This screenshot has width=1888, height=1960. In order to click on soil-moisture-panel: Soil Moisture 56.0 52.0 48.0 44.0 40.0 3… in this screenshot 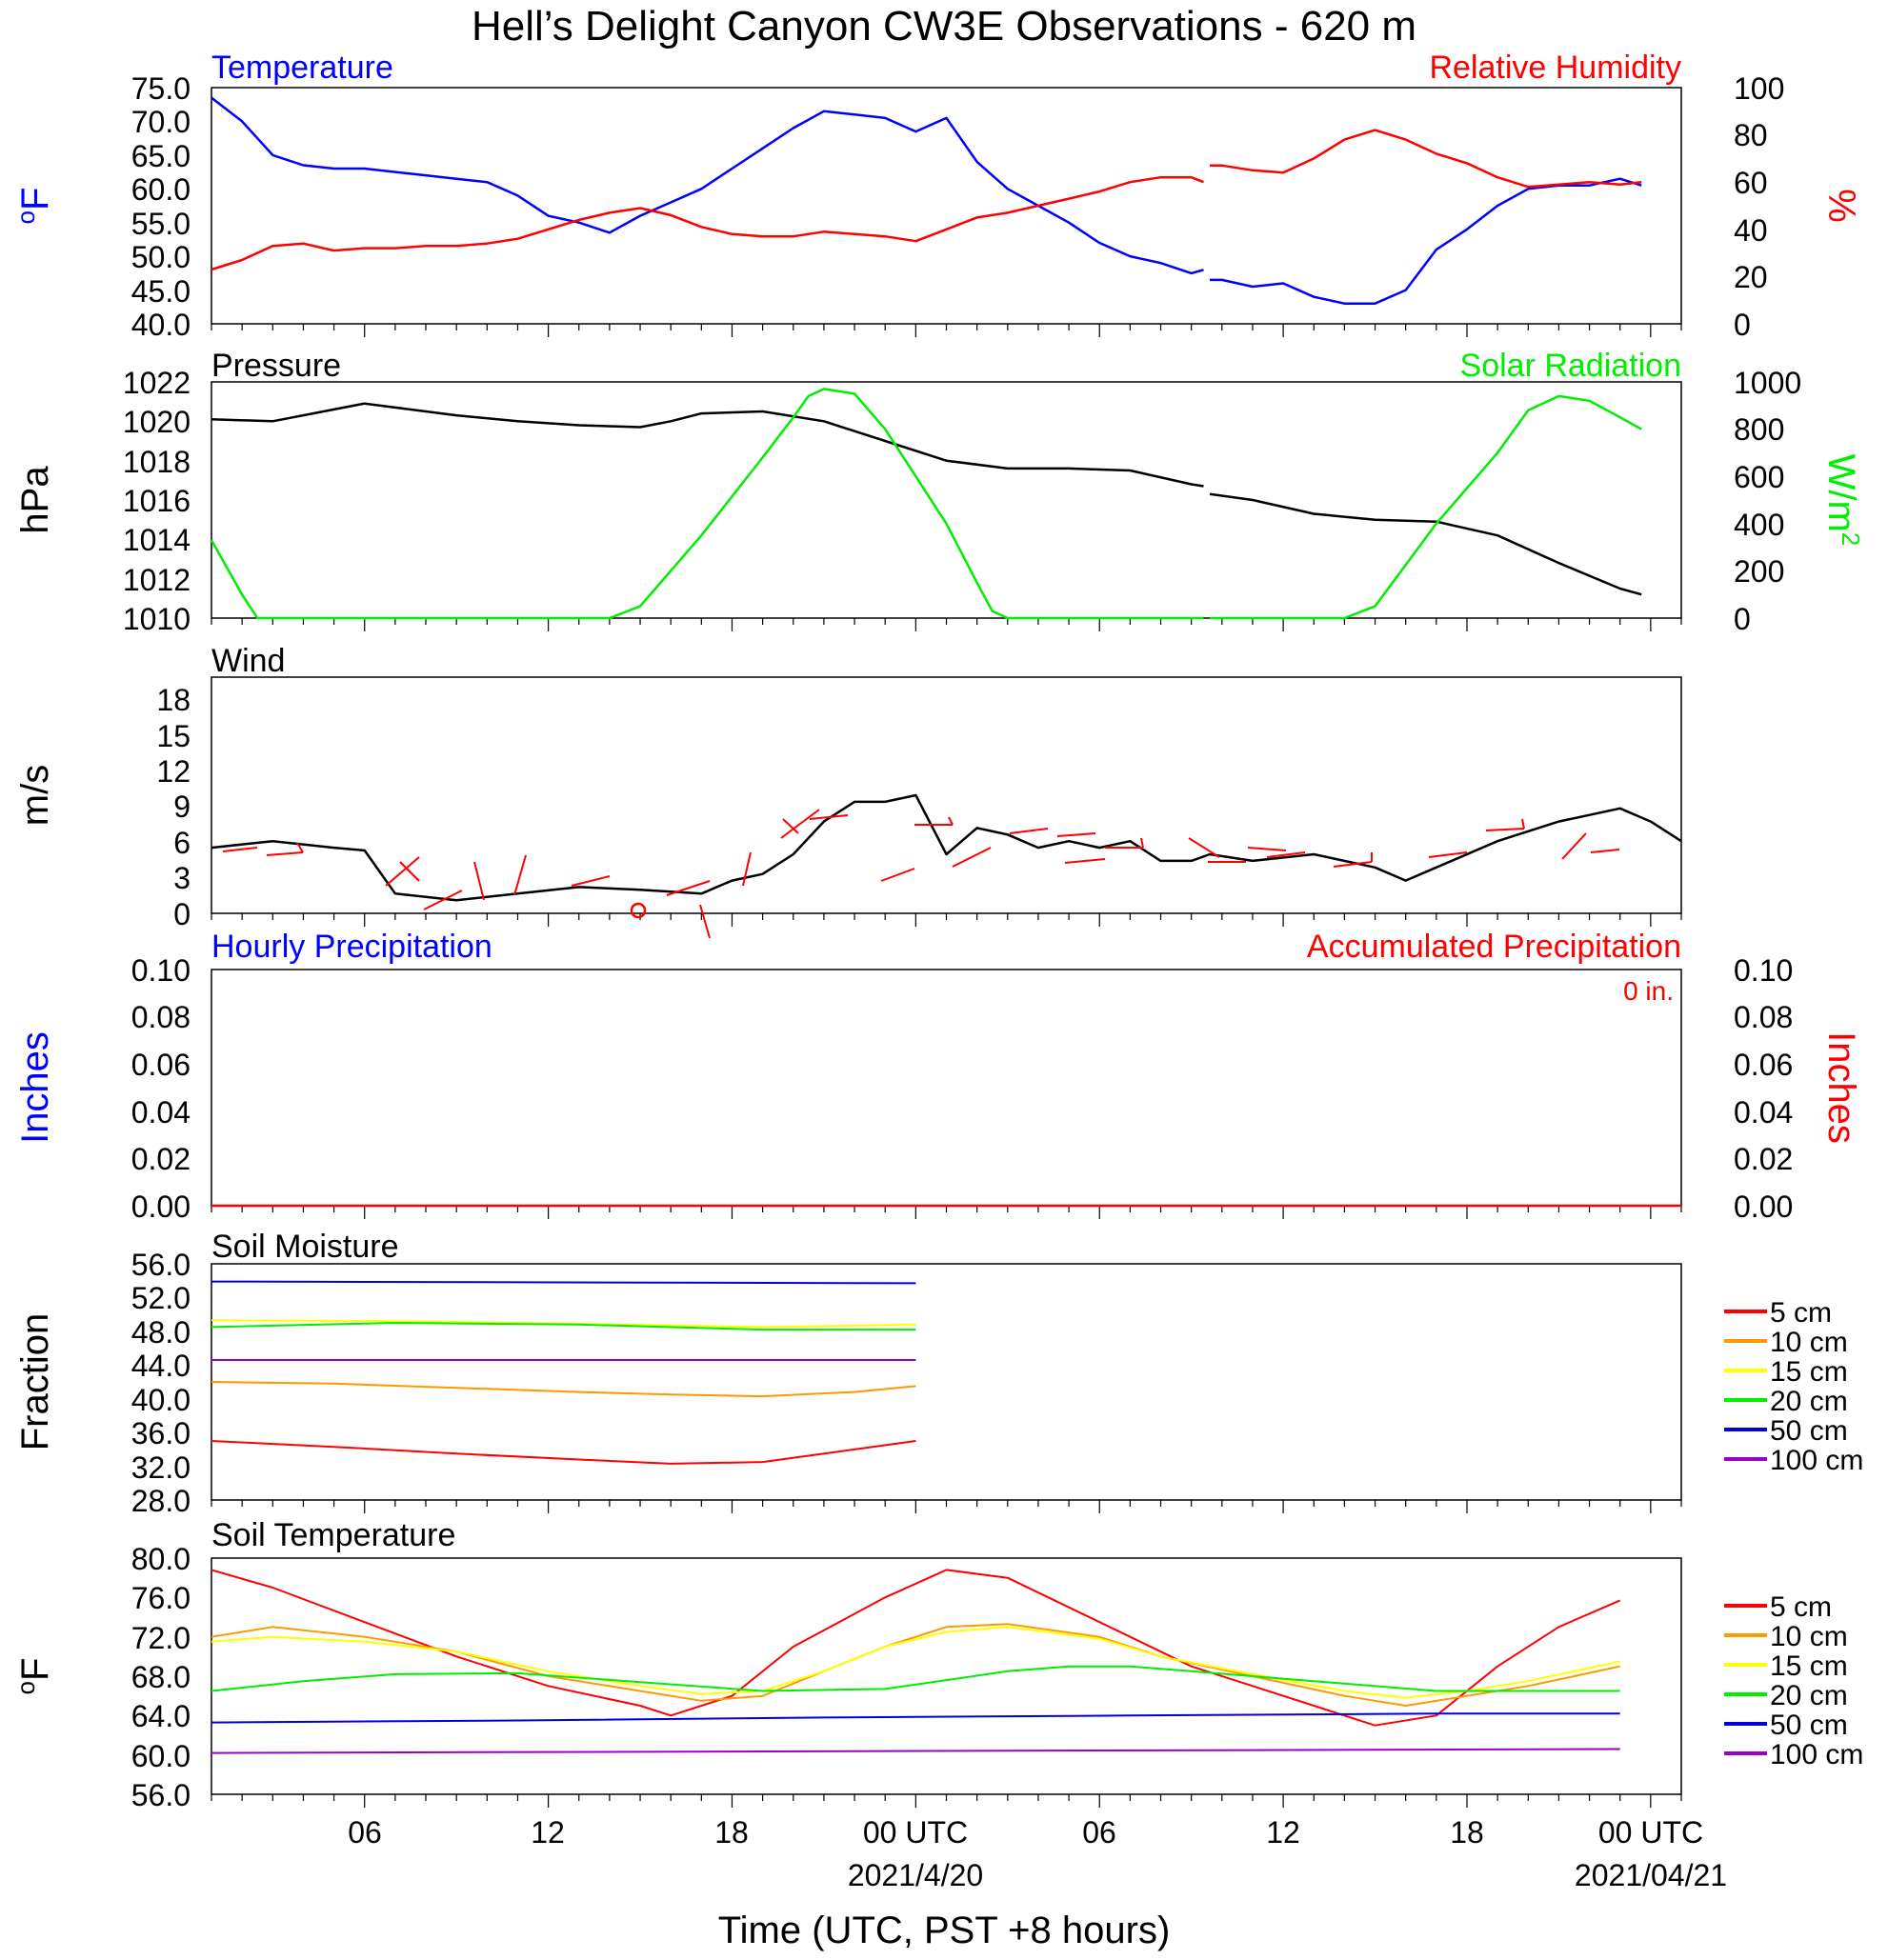, I will do `click(938, 1373)`.